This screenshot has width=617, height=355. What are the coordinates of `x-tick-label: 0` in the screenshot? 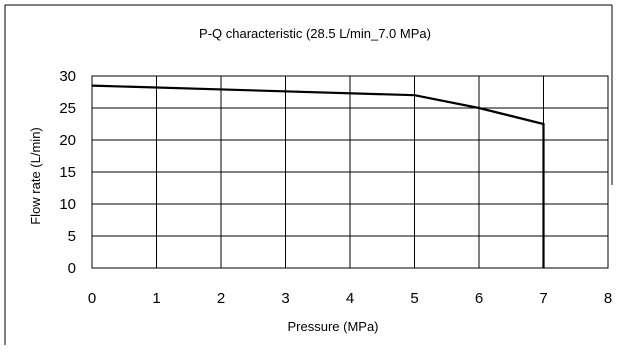 It's located at (92, 298).